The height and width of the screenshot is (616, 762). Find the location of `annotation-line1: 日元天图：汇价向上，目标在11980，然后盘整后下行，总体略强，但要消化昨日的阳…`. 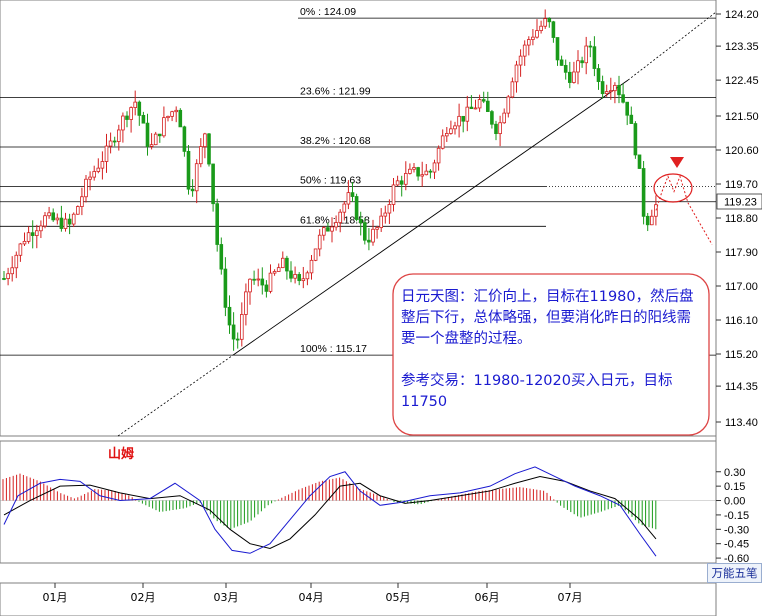

annotation-line1: 日元天图：汇价向上，目标在11980，然后盘整后下行，总体略强，但要消化昨日的阳… is located at coordinates (547, 318).